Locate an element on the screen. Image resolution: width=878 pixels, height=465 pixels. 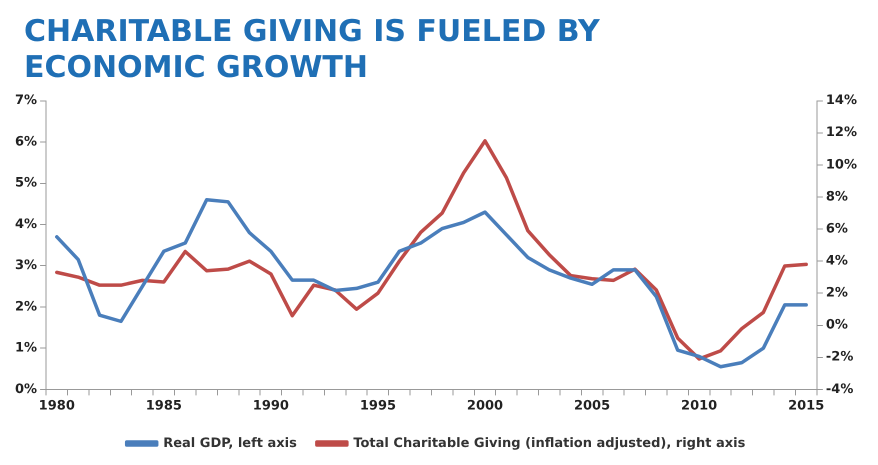
x-tick-label: 1995 is located at coordinates (378, 406).